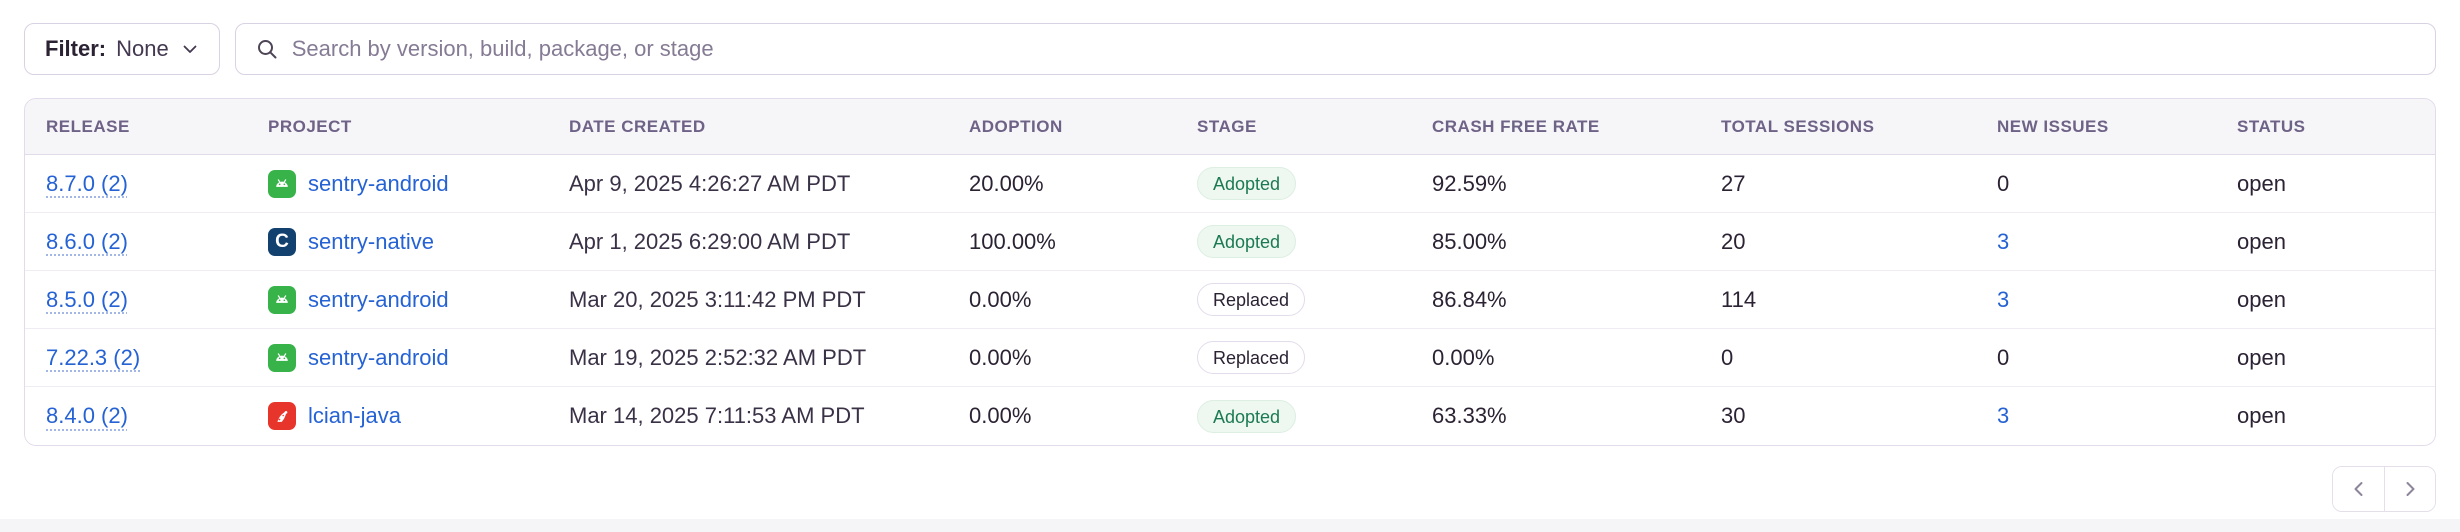  I want to click on date-created: Apr 9, 2025 4:26:27 AM PDT, so click(710, 183).